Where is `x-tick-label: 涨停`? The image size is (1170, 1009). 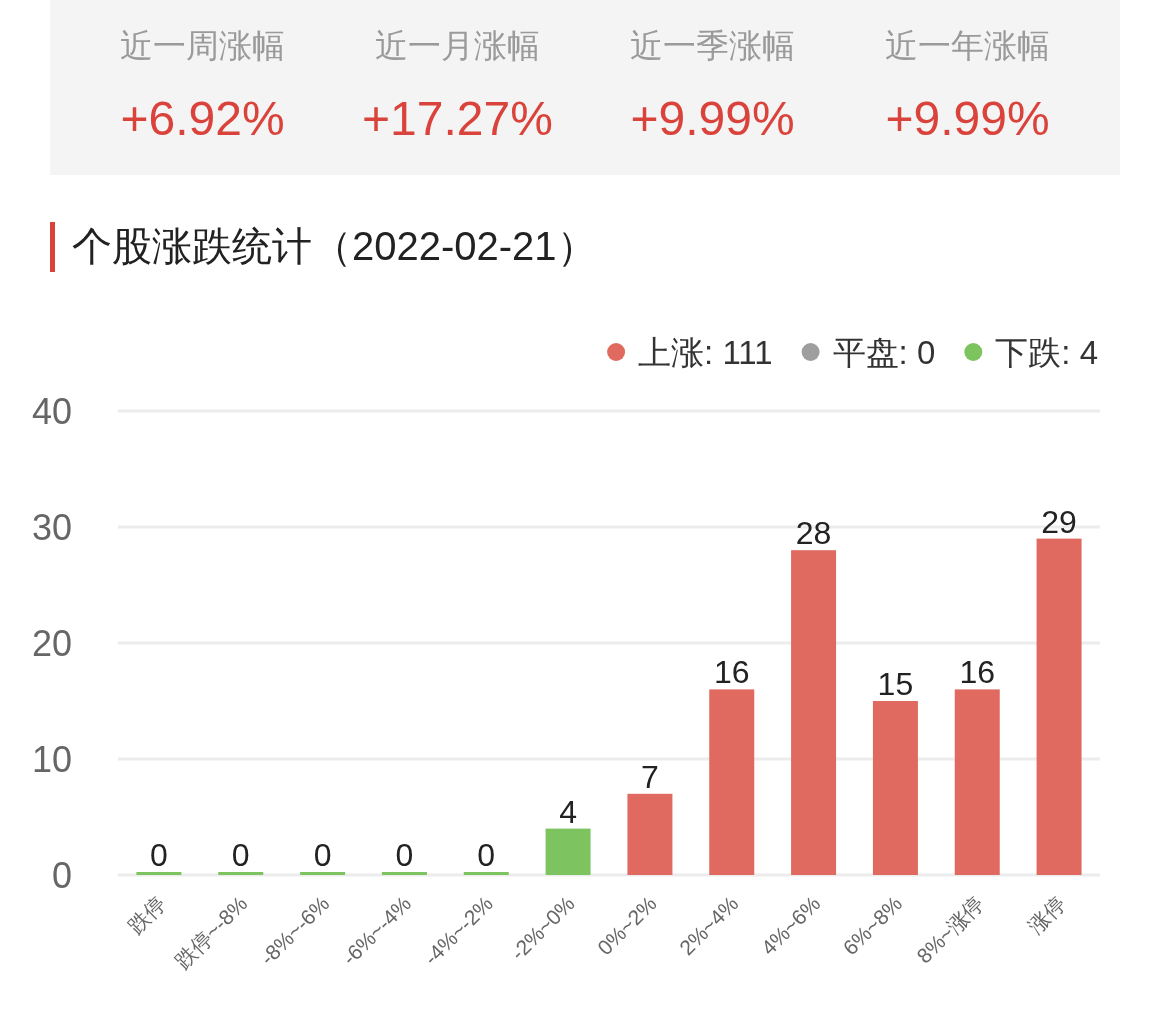 x-tick-label: 涨停 is located at coordinates (1046, 914).